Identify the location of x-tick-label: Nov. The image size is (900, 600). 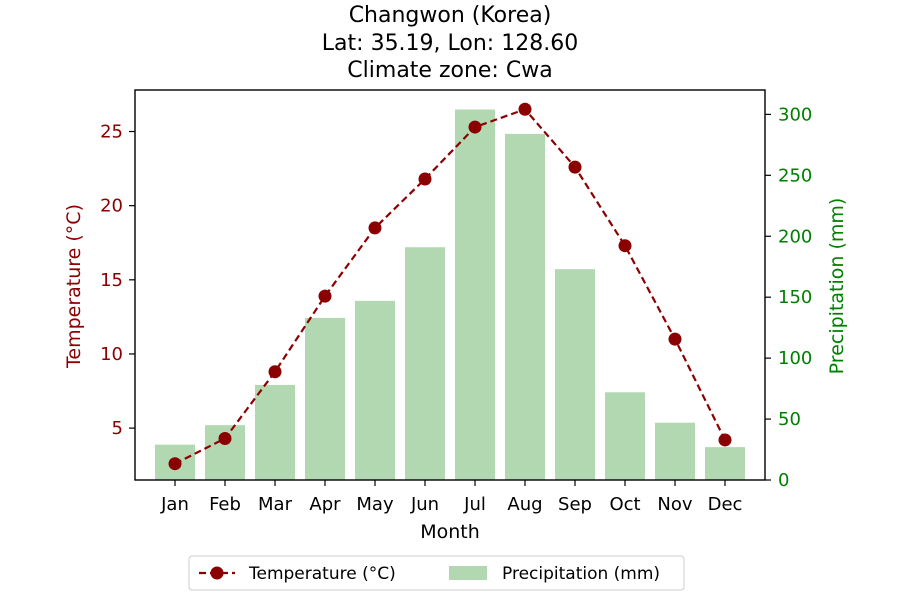
(674, 504).